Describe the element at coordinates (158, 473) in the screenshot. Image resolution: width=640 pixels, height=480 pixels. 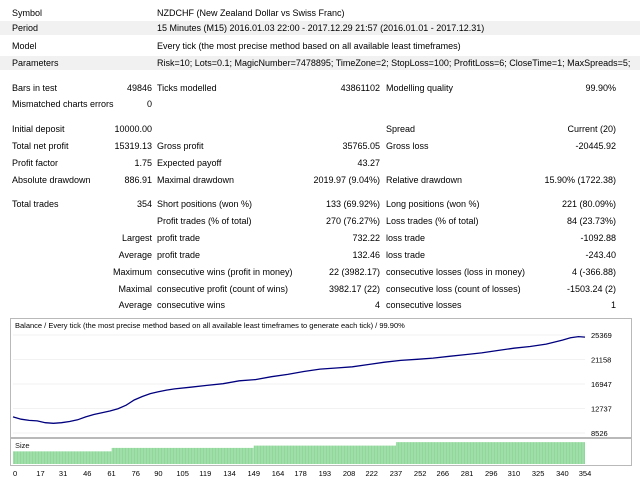
I see `x-tick-label: 90` at that location.